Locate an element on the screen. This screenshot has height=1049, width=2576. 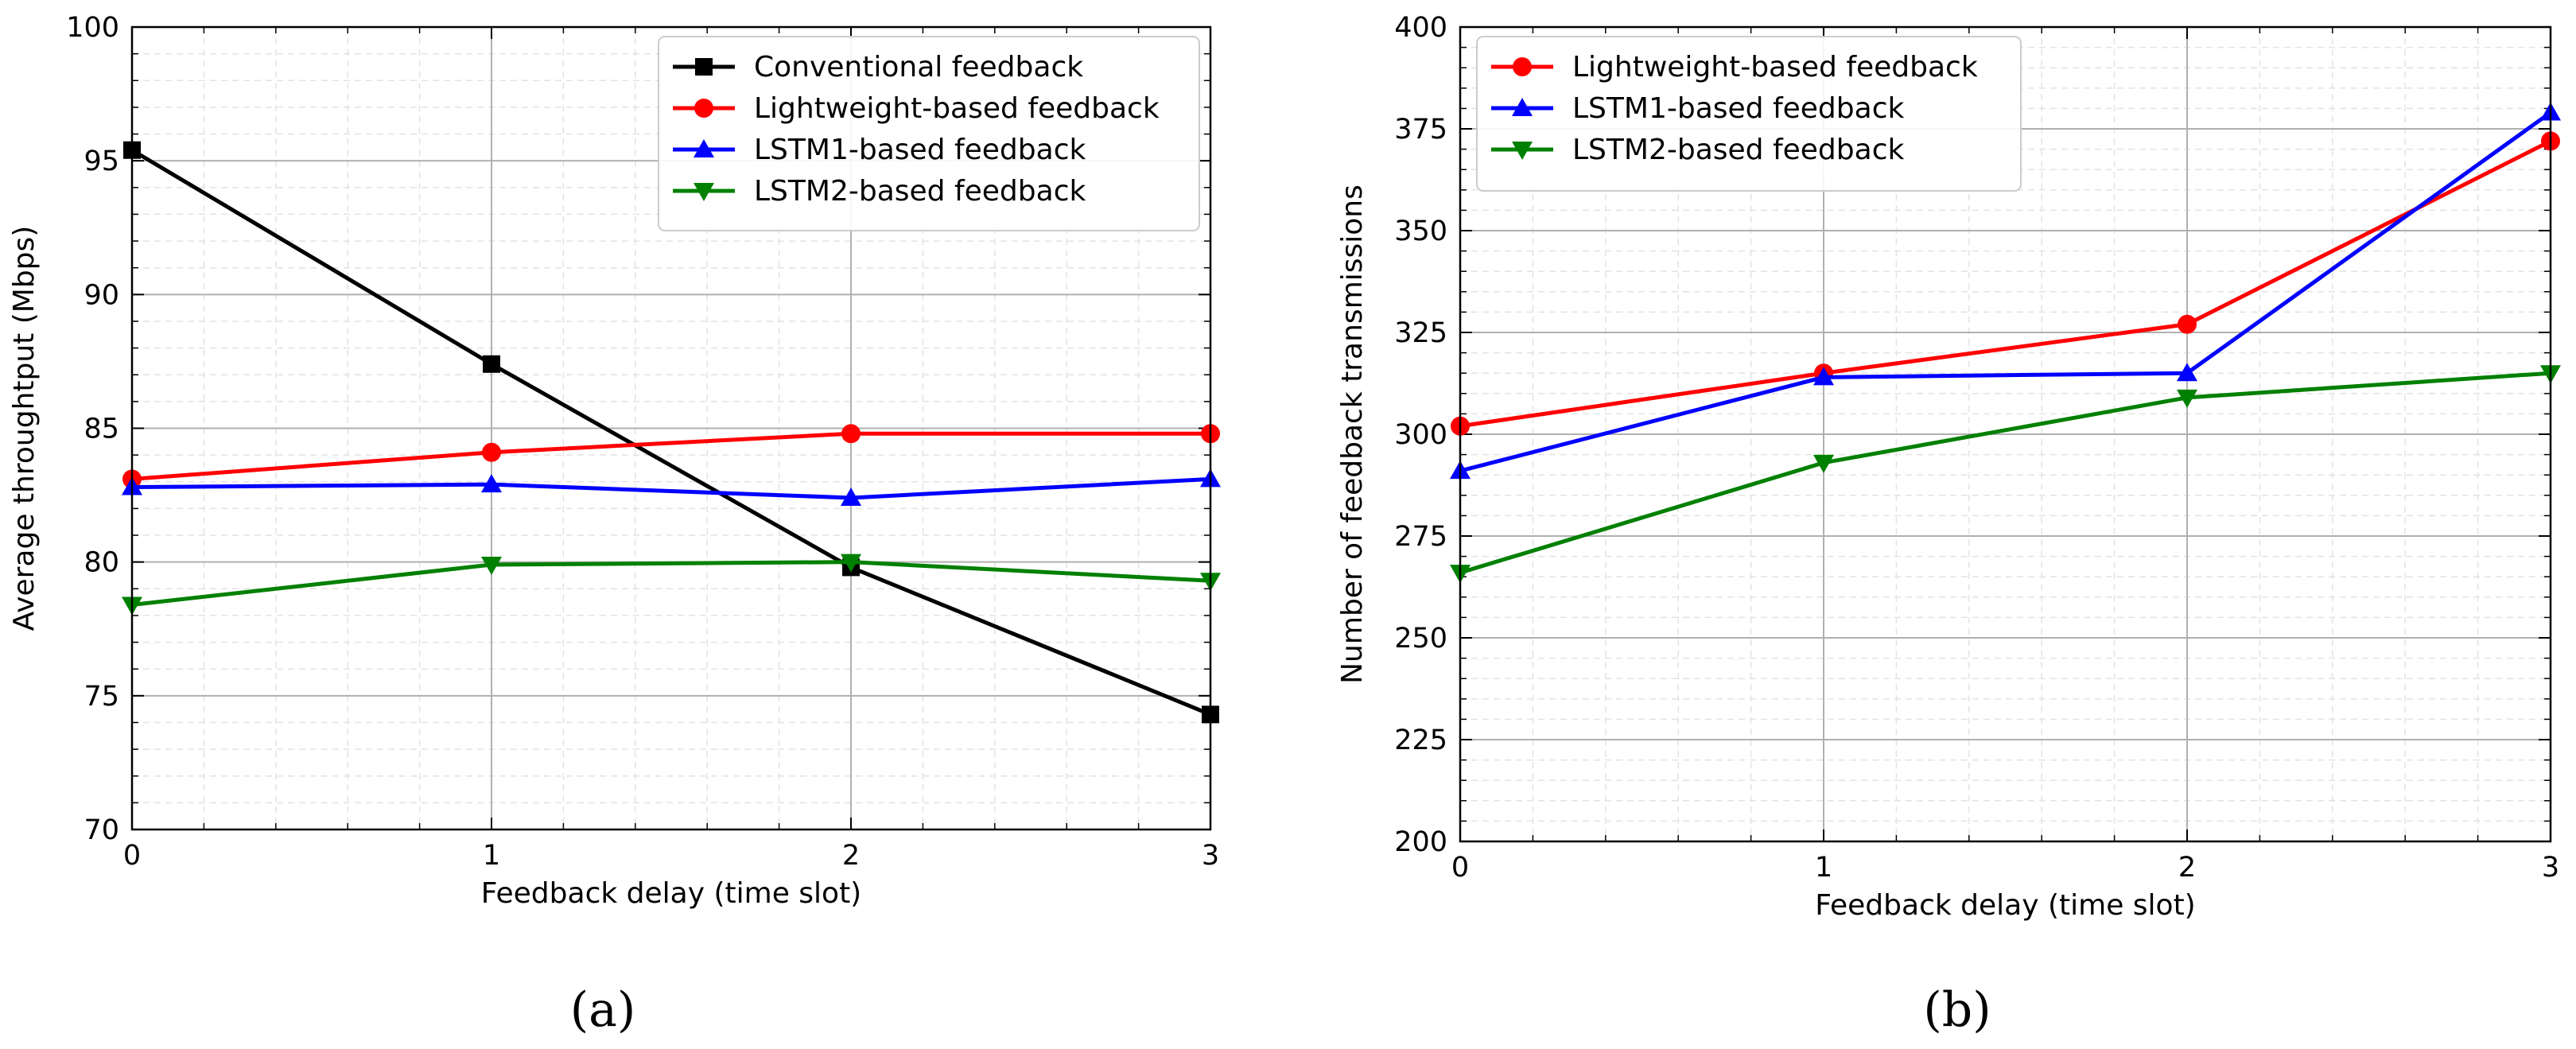
legend-item: Conventional feedback is located at coordinates (878, 67).